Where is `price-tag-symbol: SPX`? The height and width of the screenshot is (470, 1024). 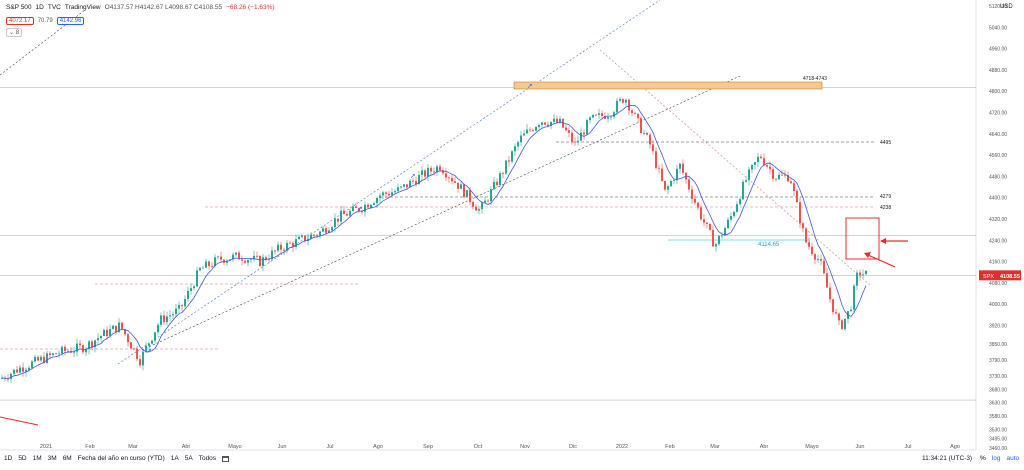
price-tag-symbol: SPX is located at coordinates (988, 277).